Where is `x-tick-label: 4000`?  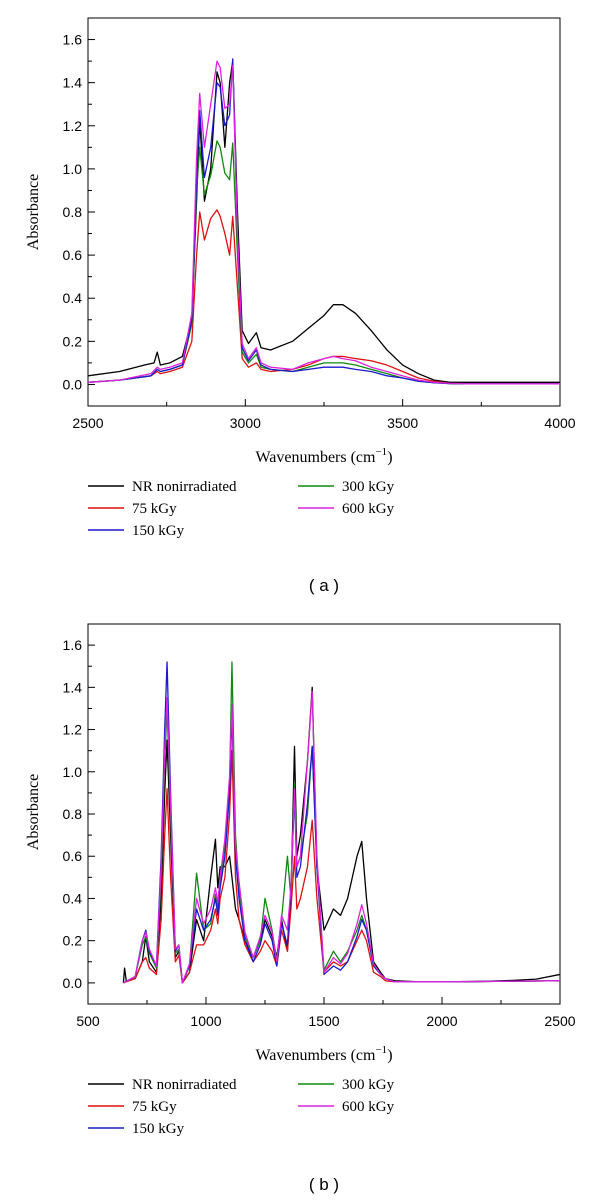
x-tick-label: 4000 is located at coordinates (559, 423).